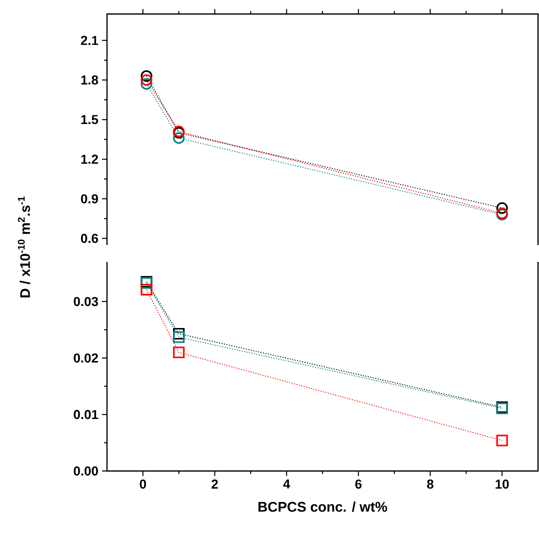  I want to click on y-tick-label: 0.9, so click(89, 199).